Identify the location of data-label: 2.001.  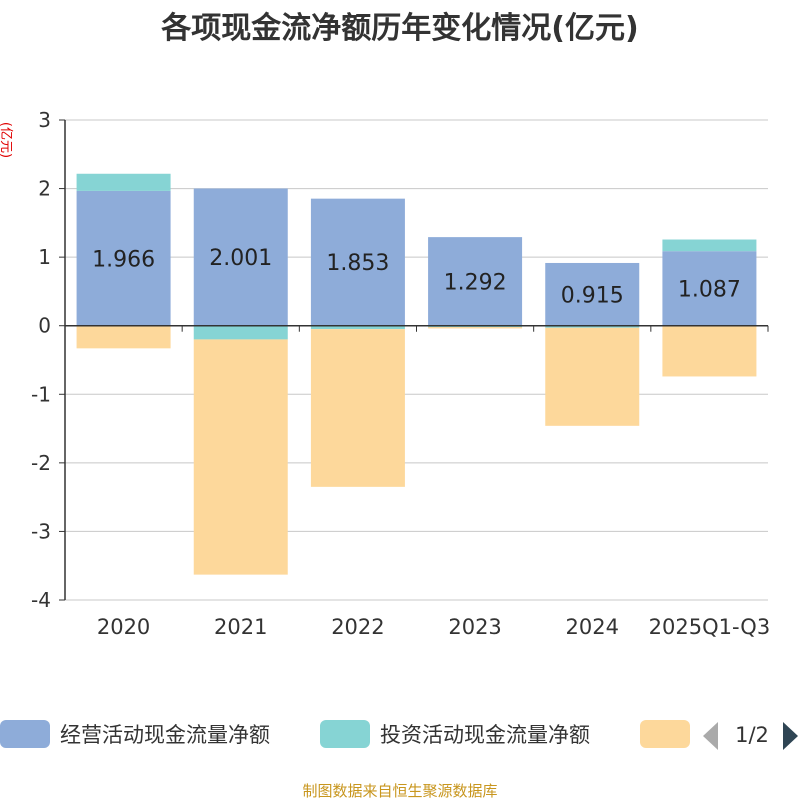
(240, 258).